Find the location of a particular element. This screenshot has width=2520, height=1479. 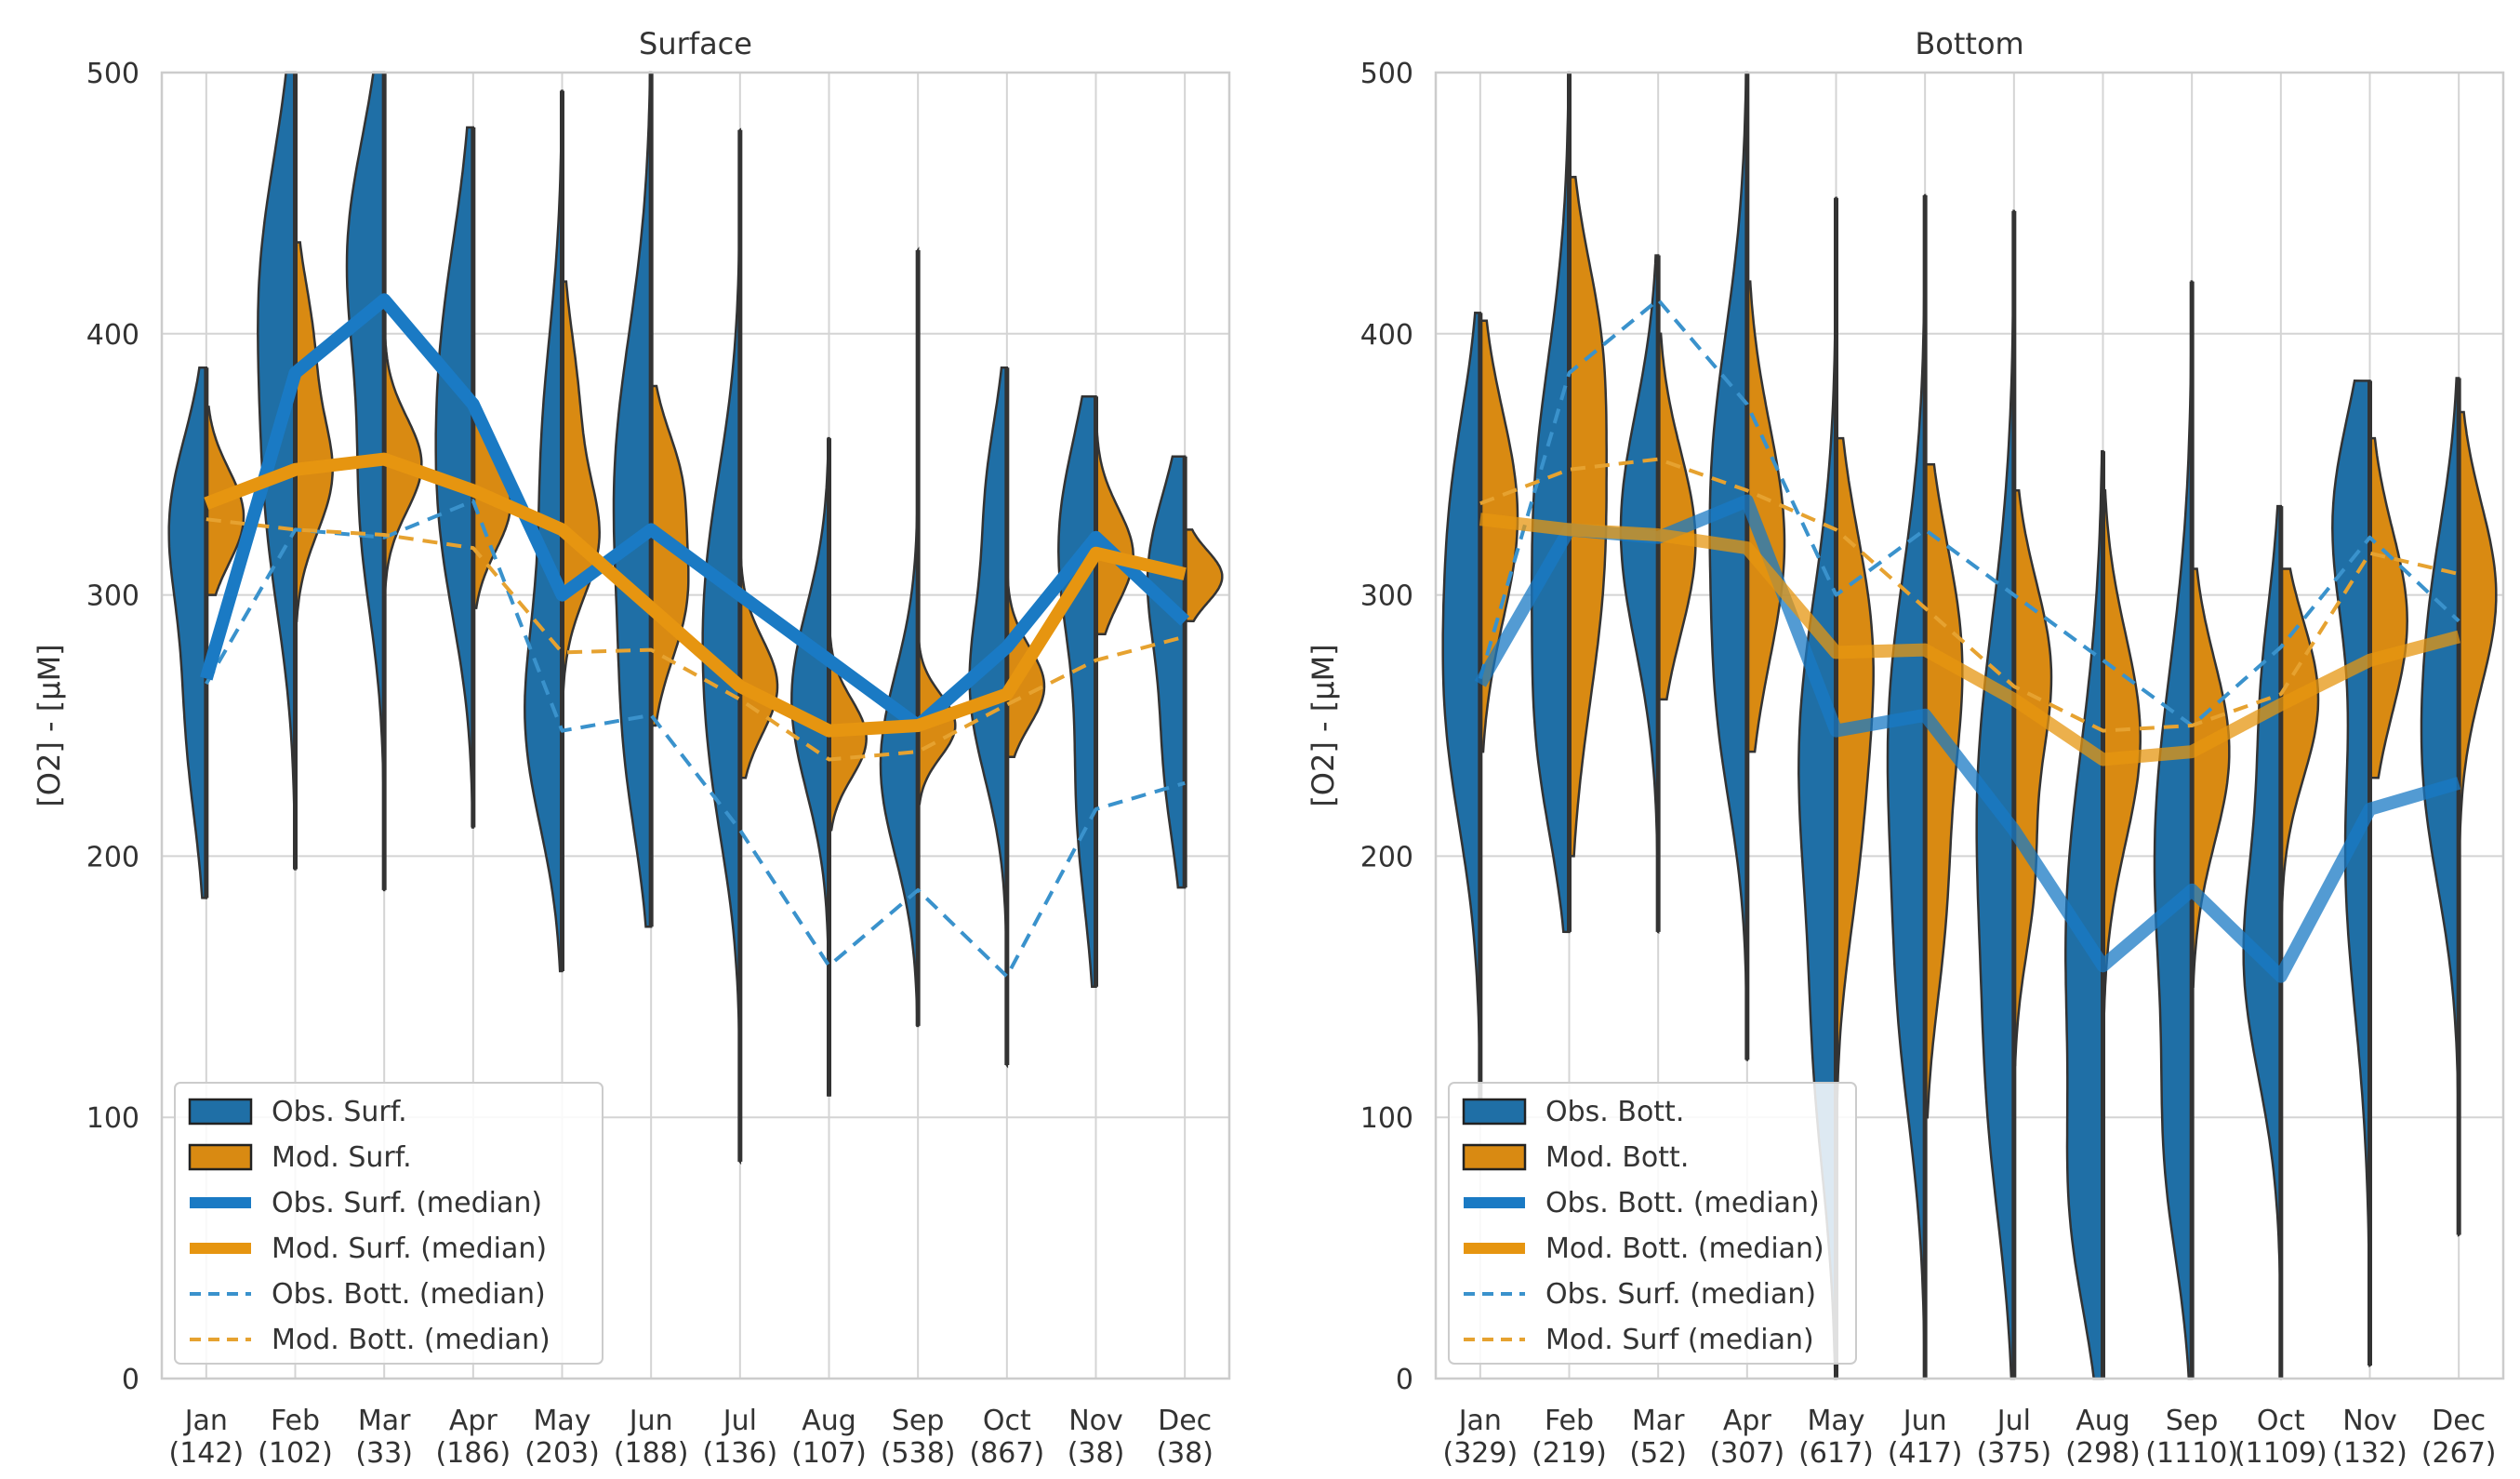

x-tick-count: (307) is located at coordinates (1746, 1453).